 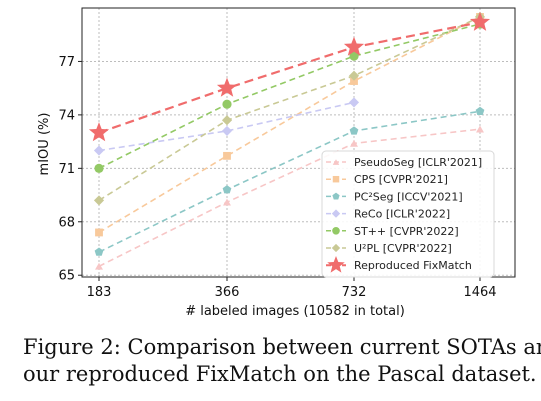 I want to click on legend-marker-u-pl-cvpr-2022, so click(x=336, y=248).